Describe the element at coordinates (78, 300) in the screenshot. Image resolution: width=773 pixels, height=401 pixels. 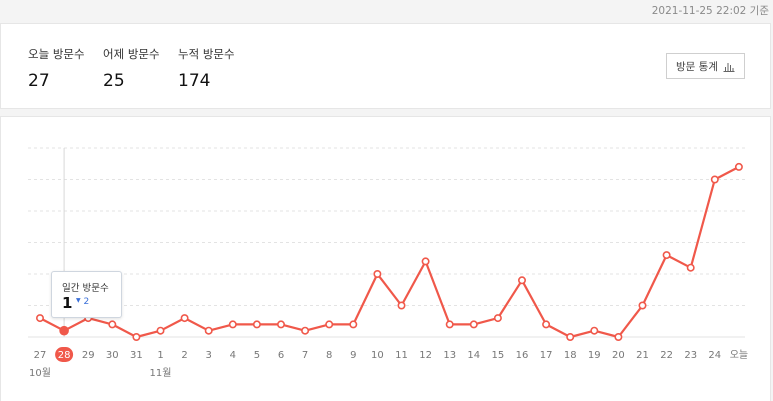
I see `down-arrow-icon: ▼` at that location.